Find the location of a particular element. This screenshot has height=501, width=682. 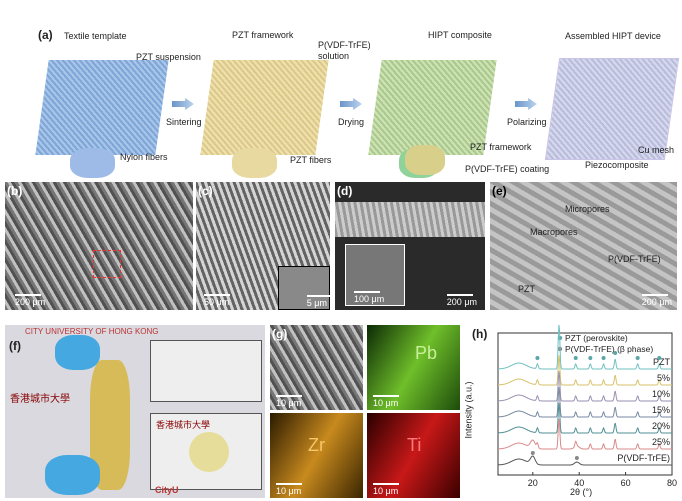

hipt-composite-image is located at coordinates (432, 107).